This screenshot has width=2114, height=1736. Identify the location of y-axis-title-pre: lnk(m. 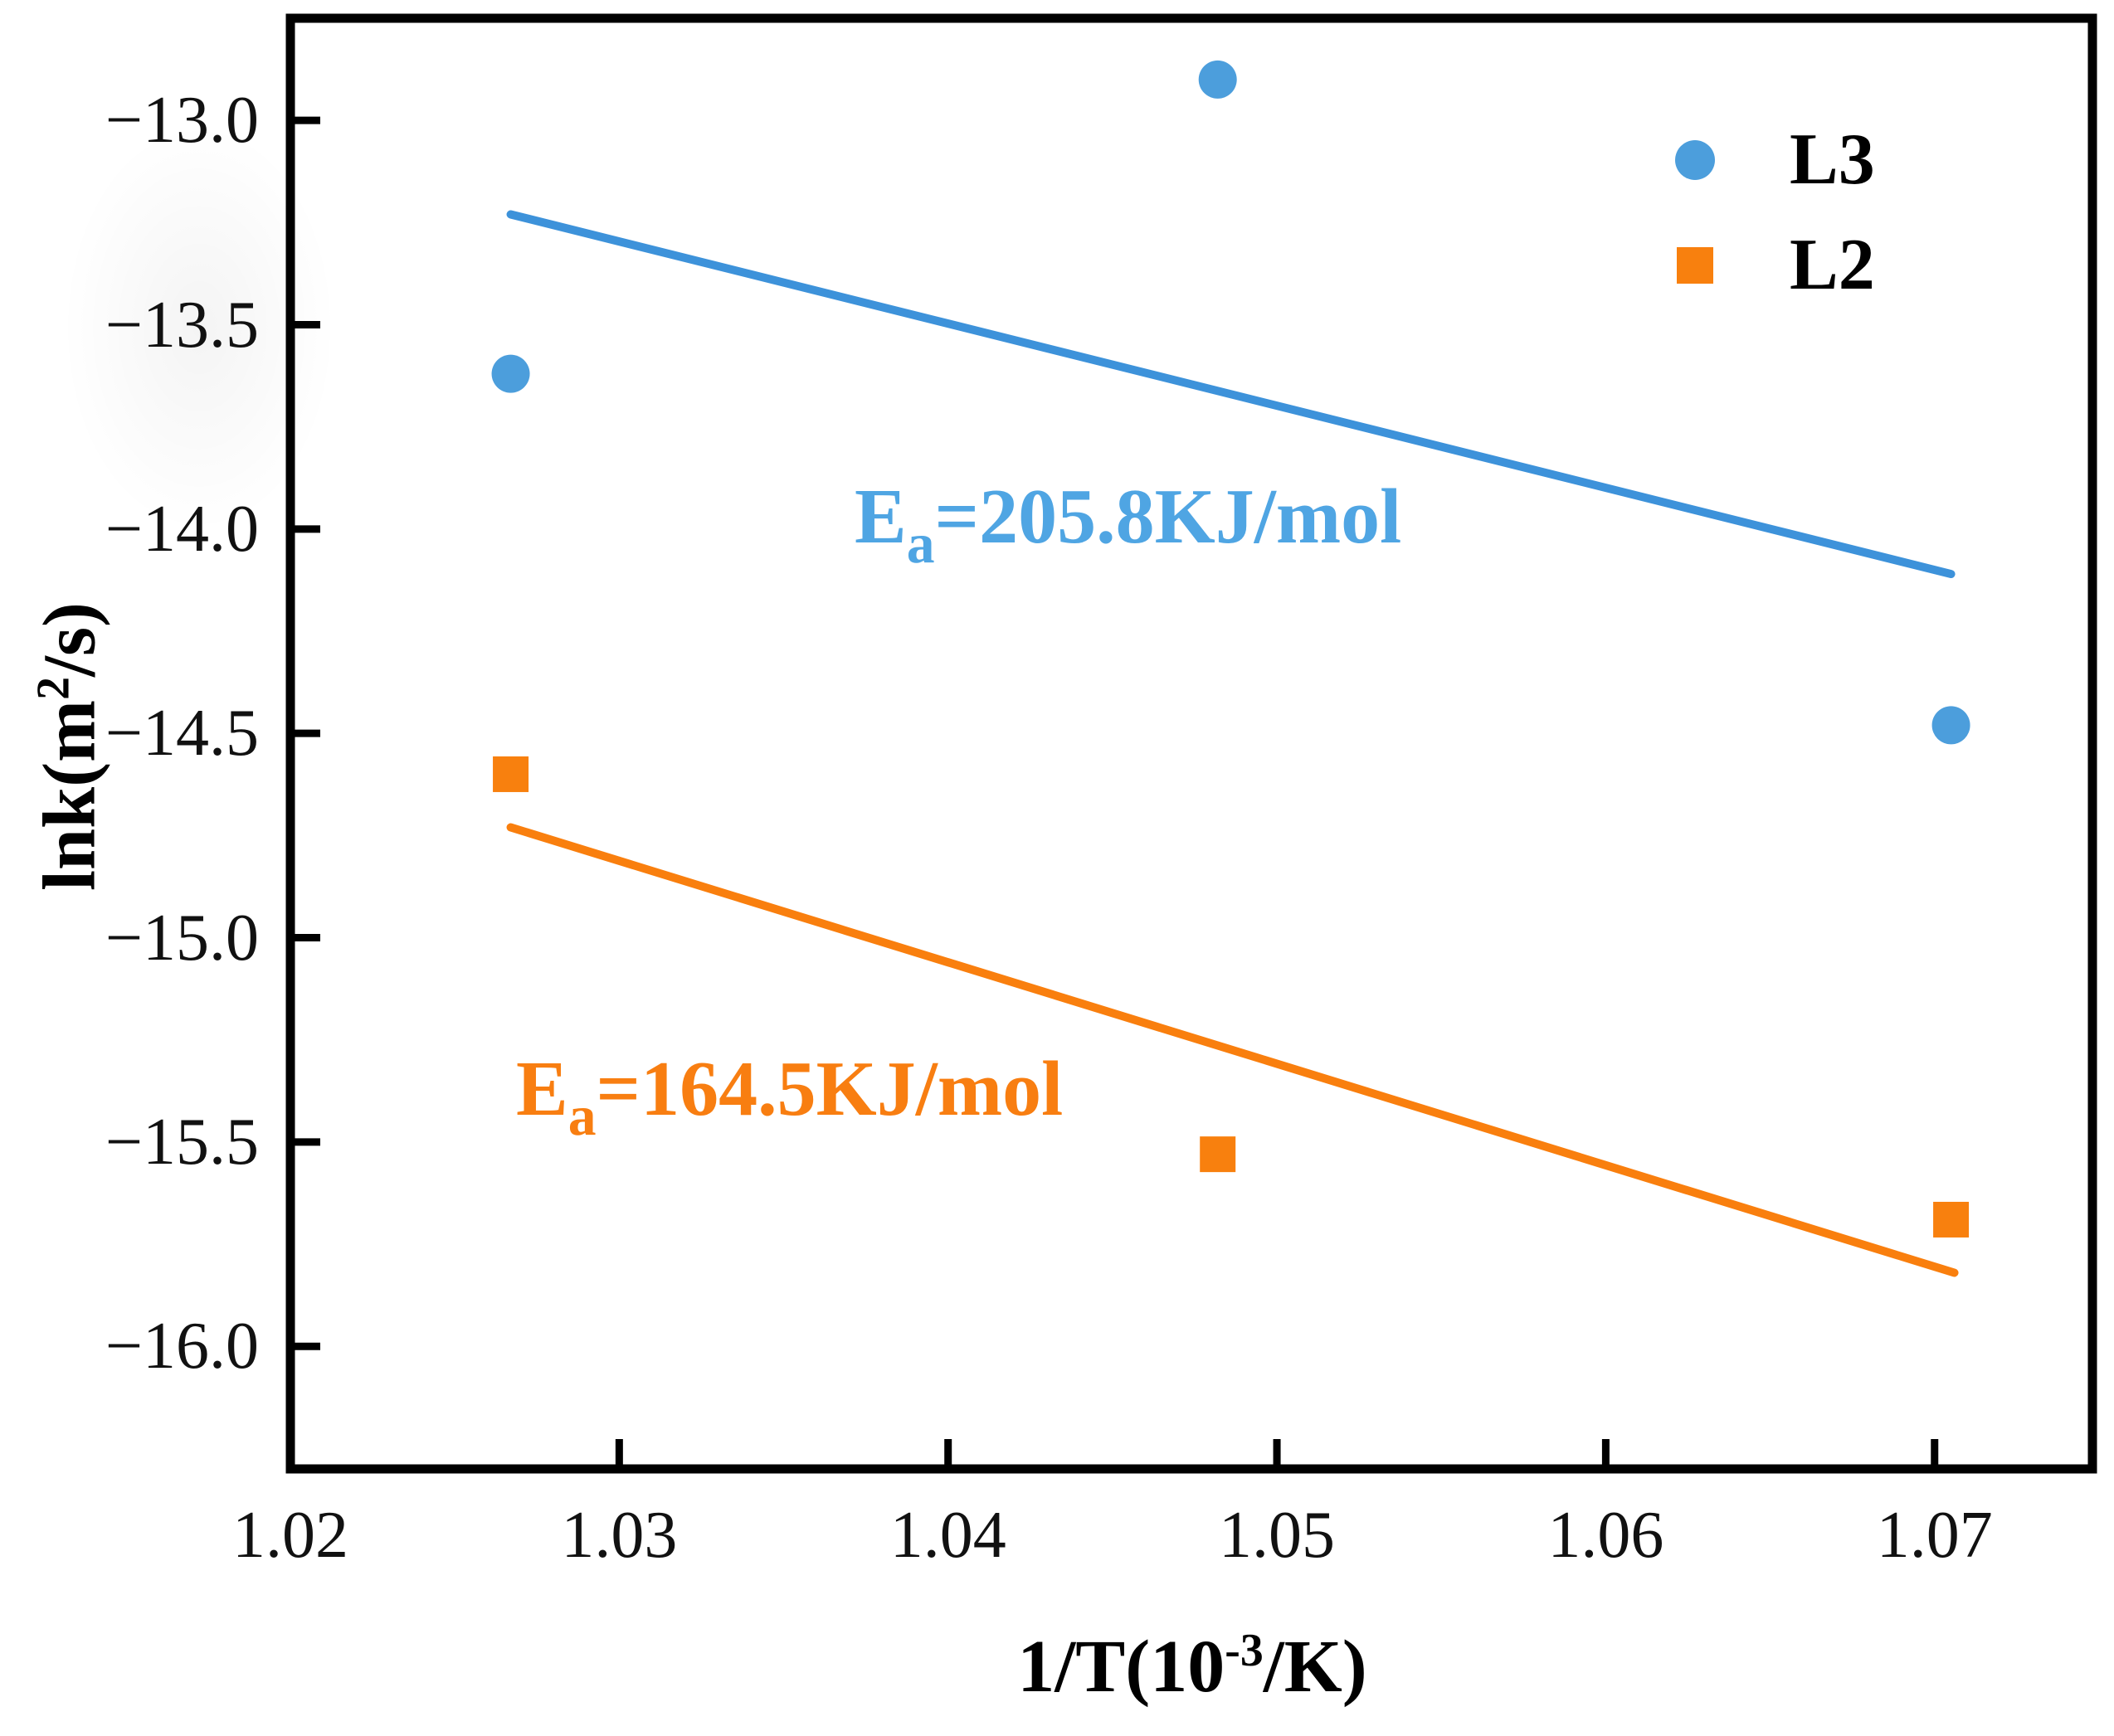
(69, 795).